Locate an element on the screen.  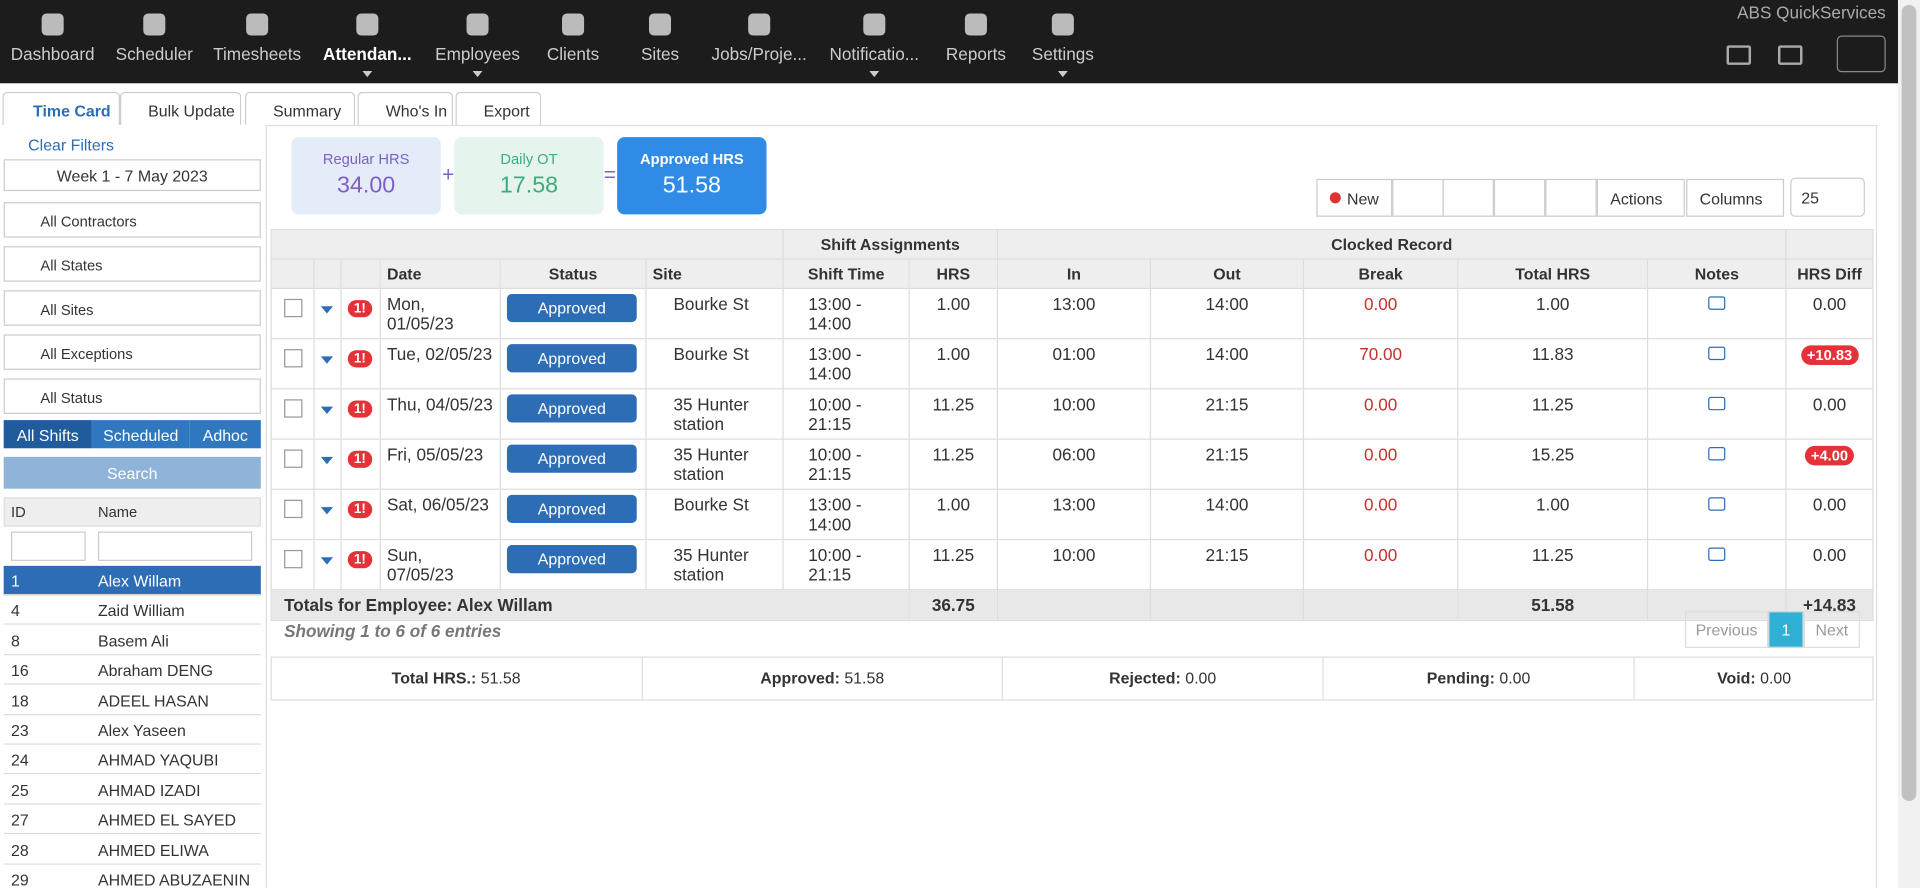
column-header: In is located at coordinates (1074, 274).